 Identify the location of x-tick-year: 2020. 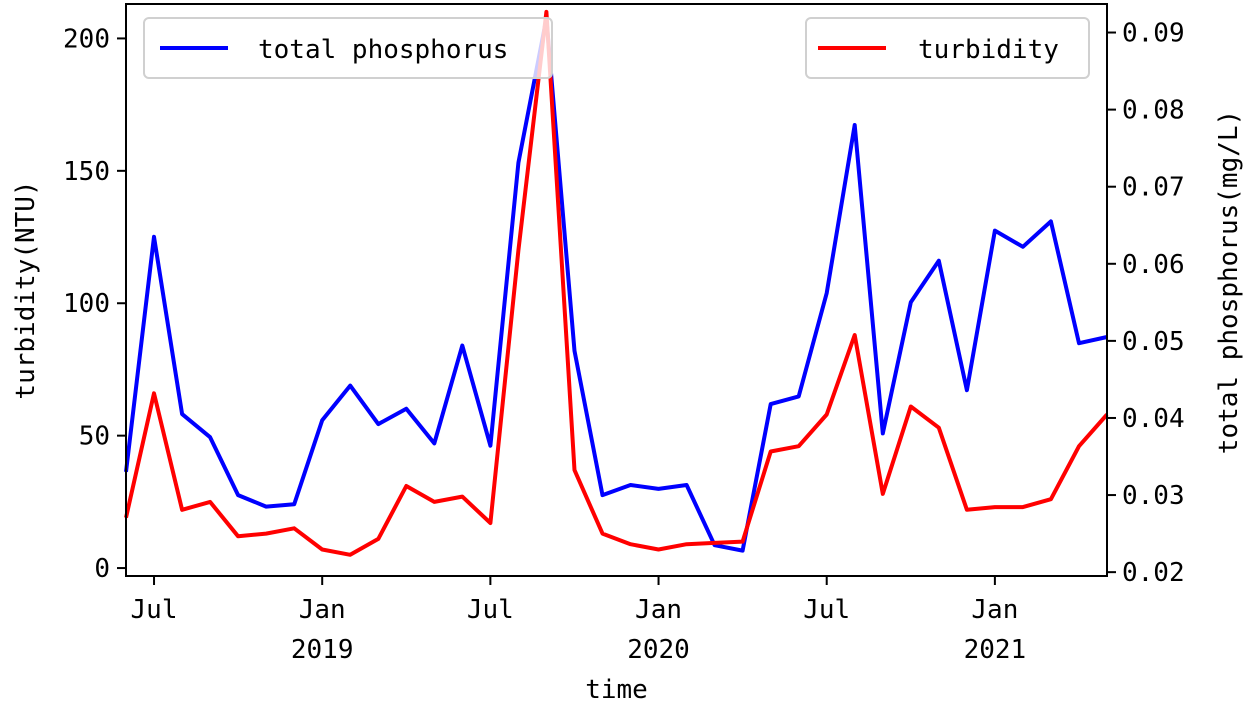
(658, 650).